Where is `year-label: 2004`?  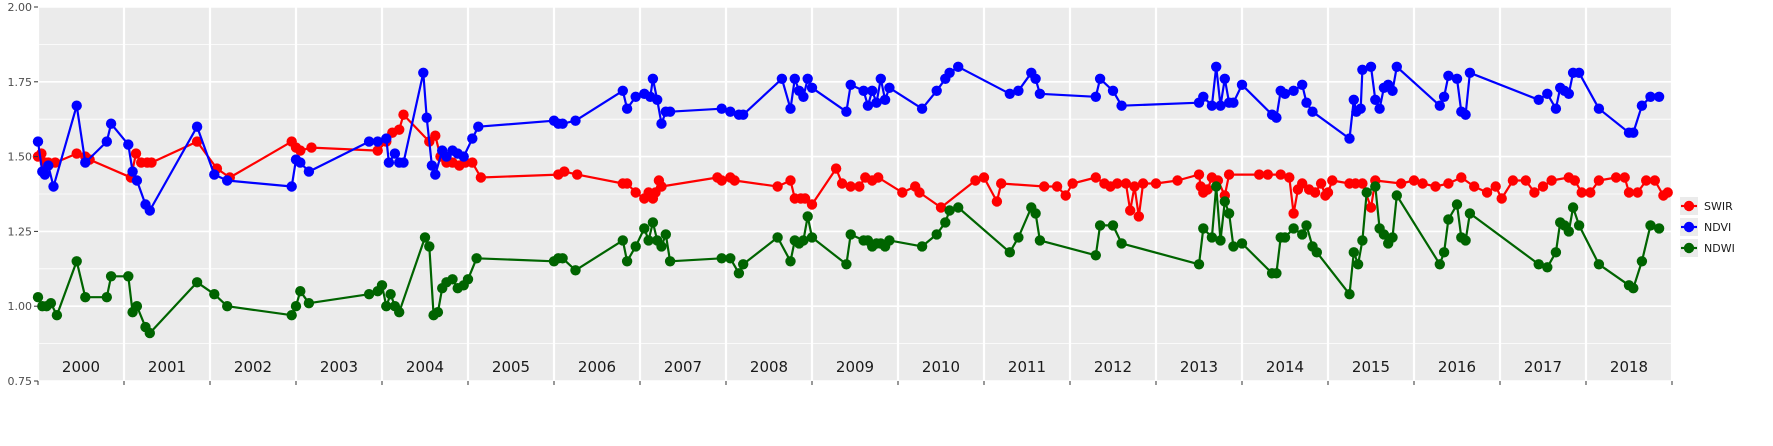 year-label: 2004 is located at coordinates (425, 367).